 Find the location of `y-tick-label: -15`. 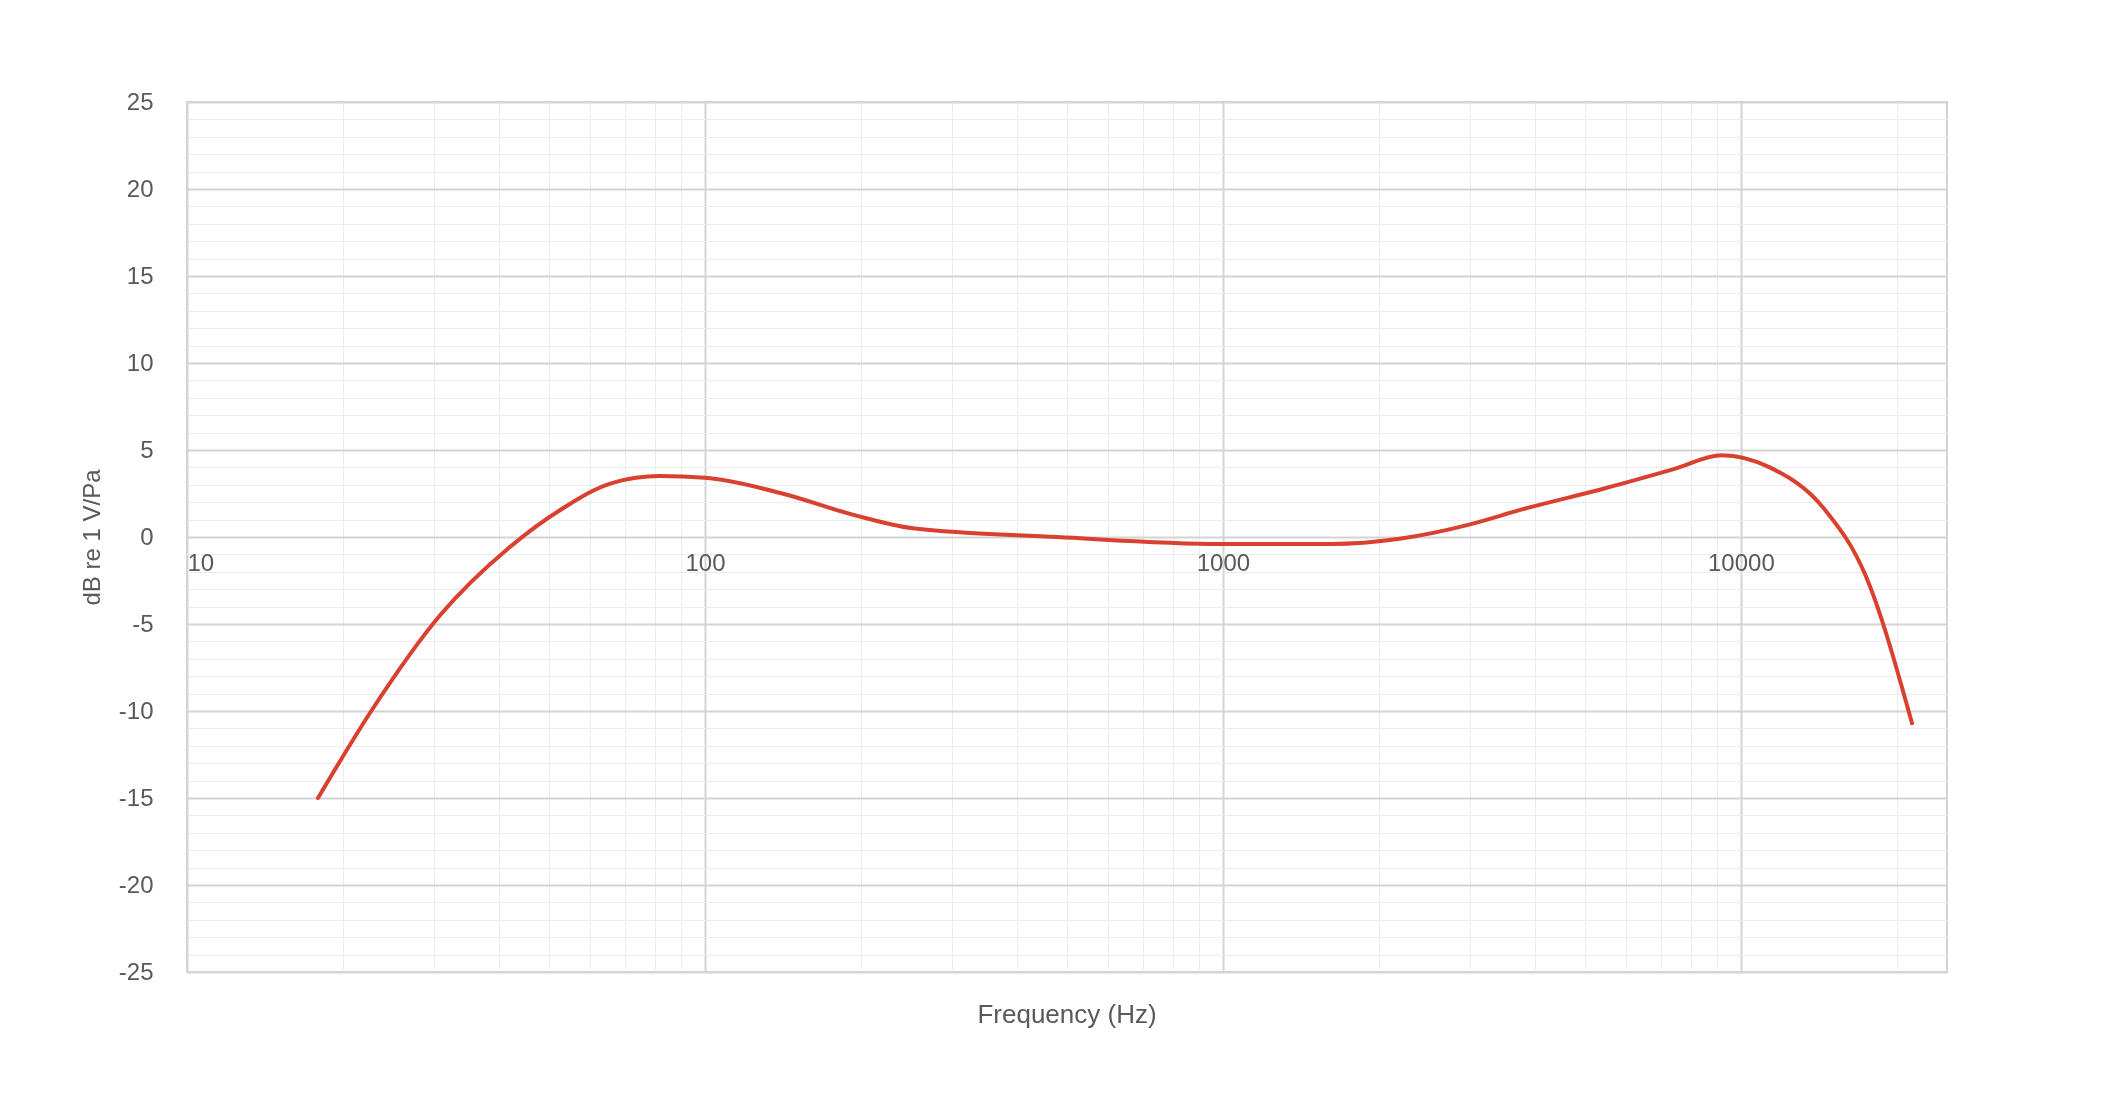

y-tick-label: -15 is located at coordinates (136, 797).